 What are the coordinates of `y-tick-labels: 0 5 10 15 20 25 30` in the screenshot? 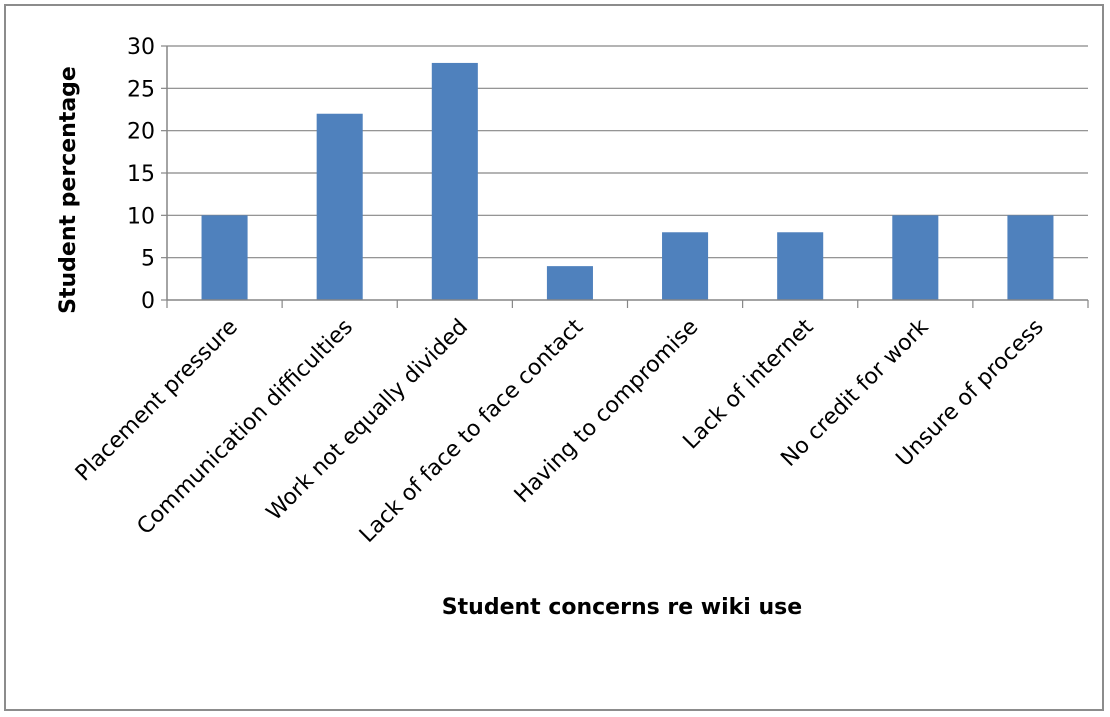 It's located at (141, 174).